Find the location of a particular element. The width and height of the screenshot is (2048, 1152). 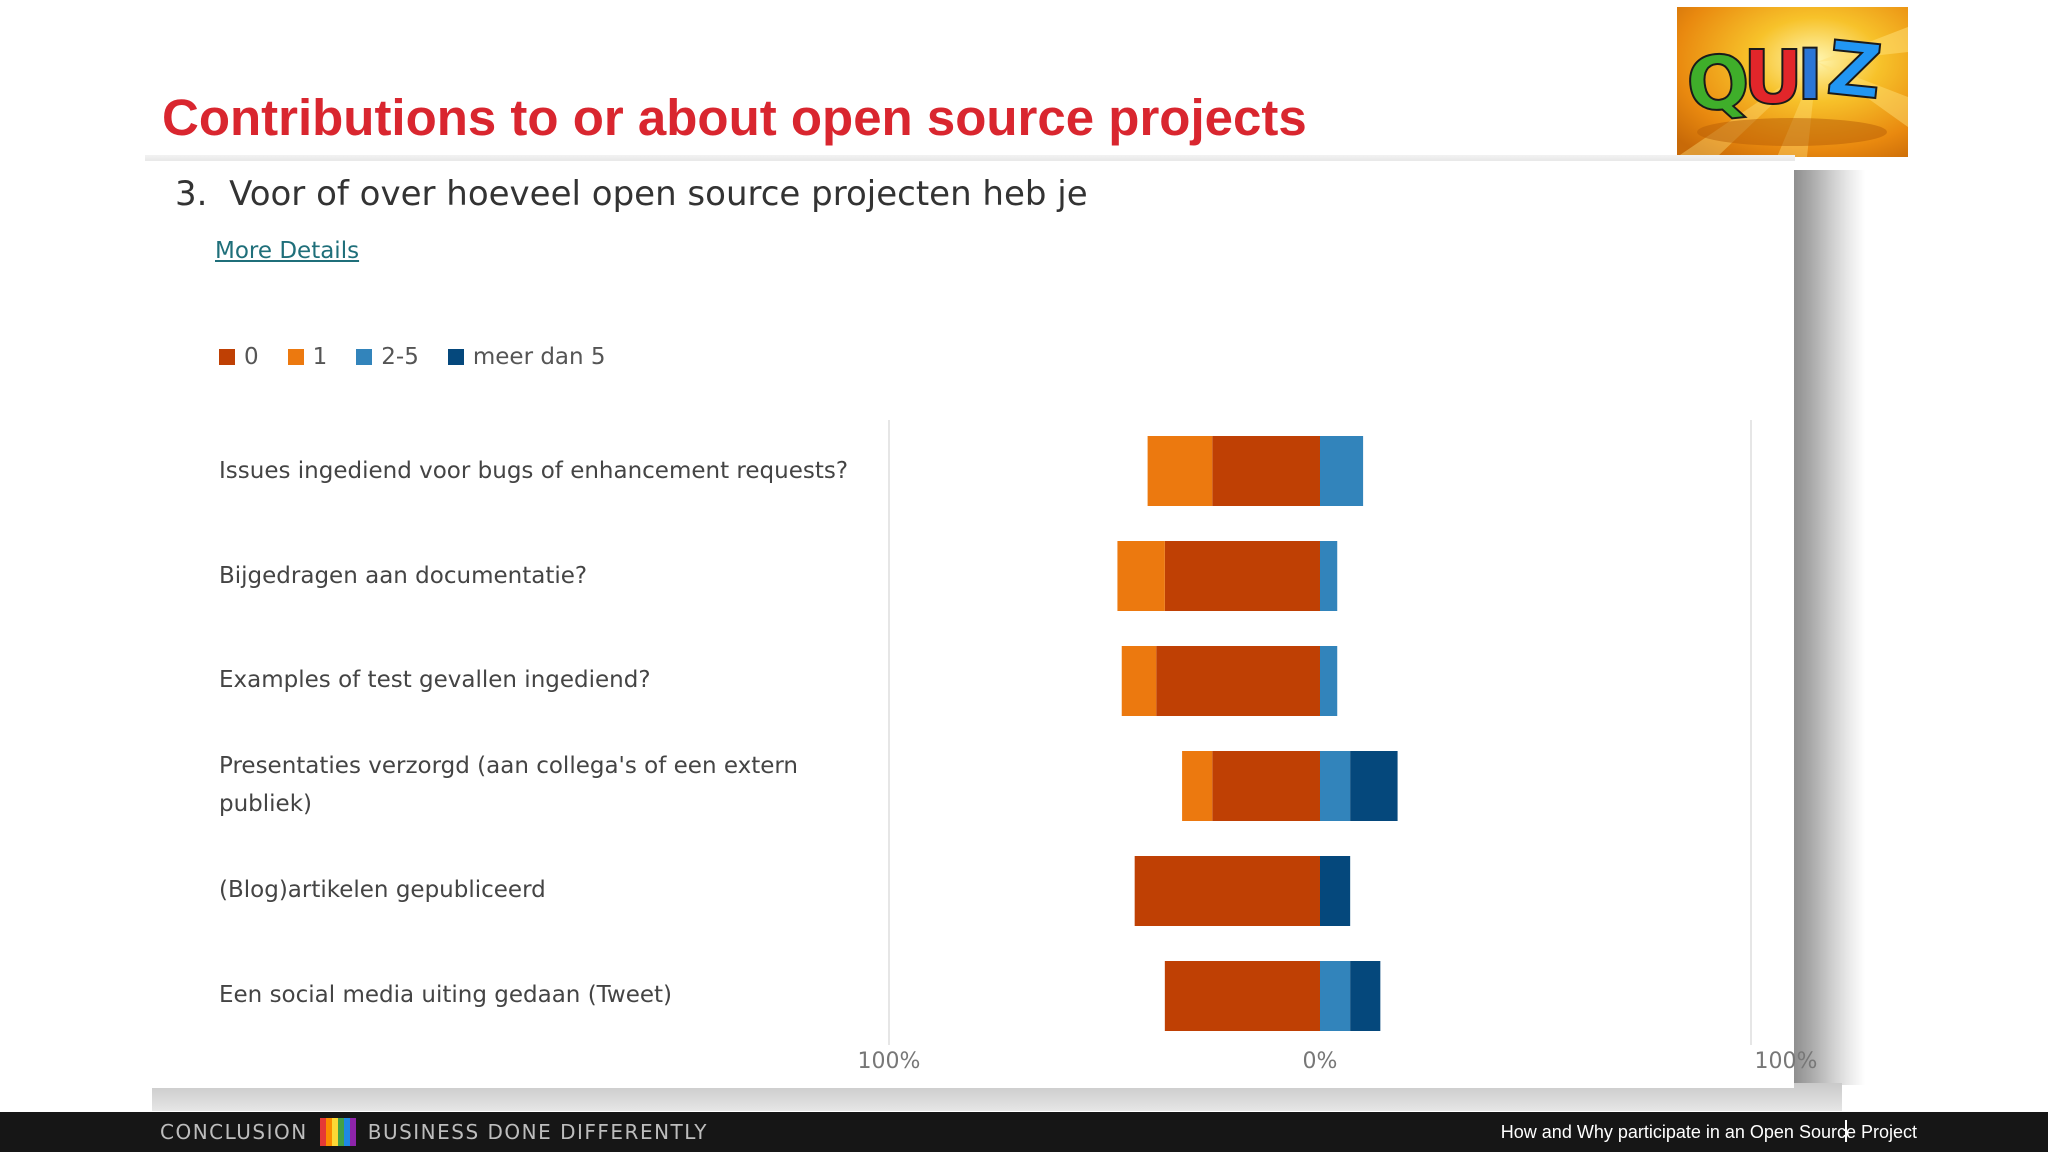

legend-item-2-5: 2-5 is located at coordinates (387, 357).